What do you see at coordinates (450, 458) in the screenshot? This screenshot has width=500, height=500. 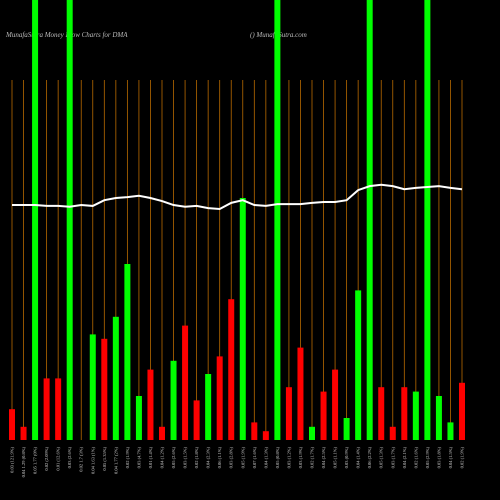 I see `x-tick-label: 0.04 (1.5%)` at bounding box center [450, 458].